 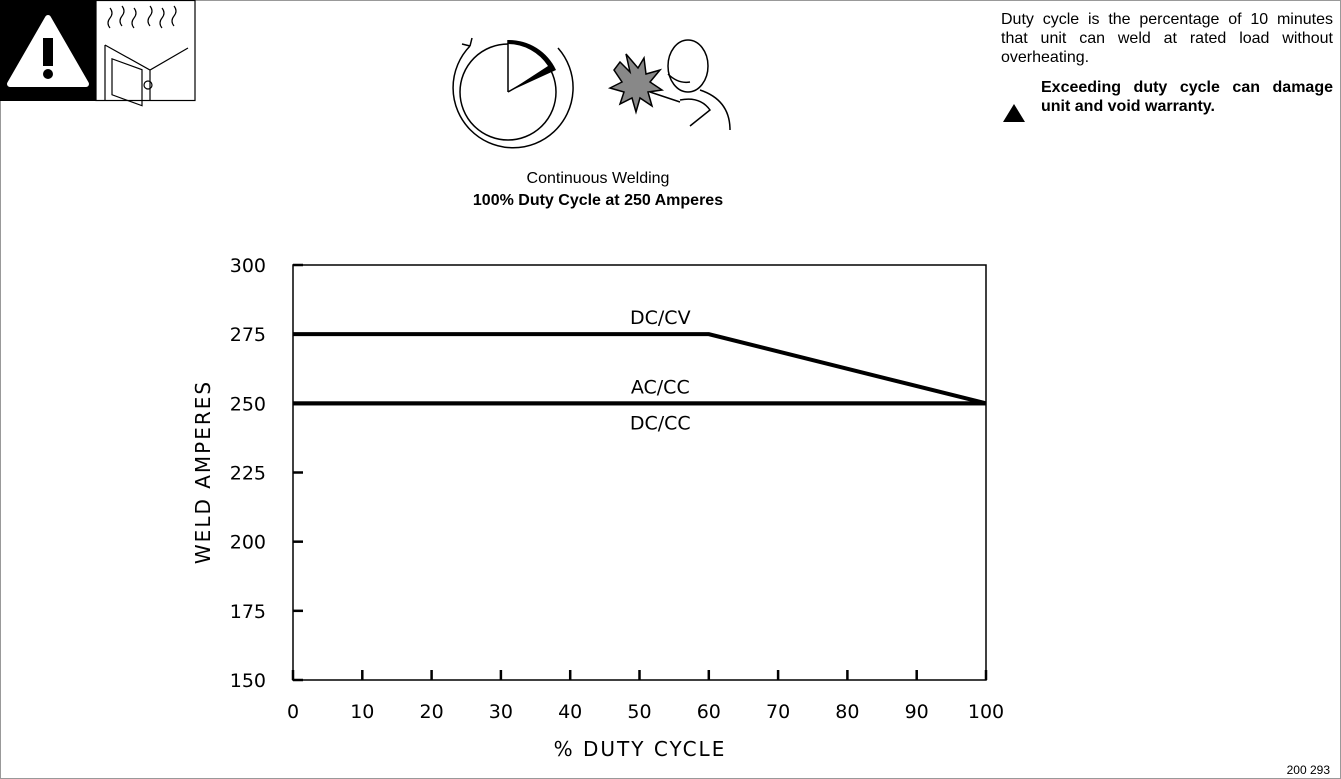 What do you see at coordinates (203, 472) in the screenshot?
I see `y-axis-label: WELD AMPERES` at bounding box center [203, 472].